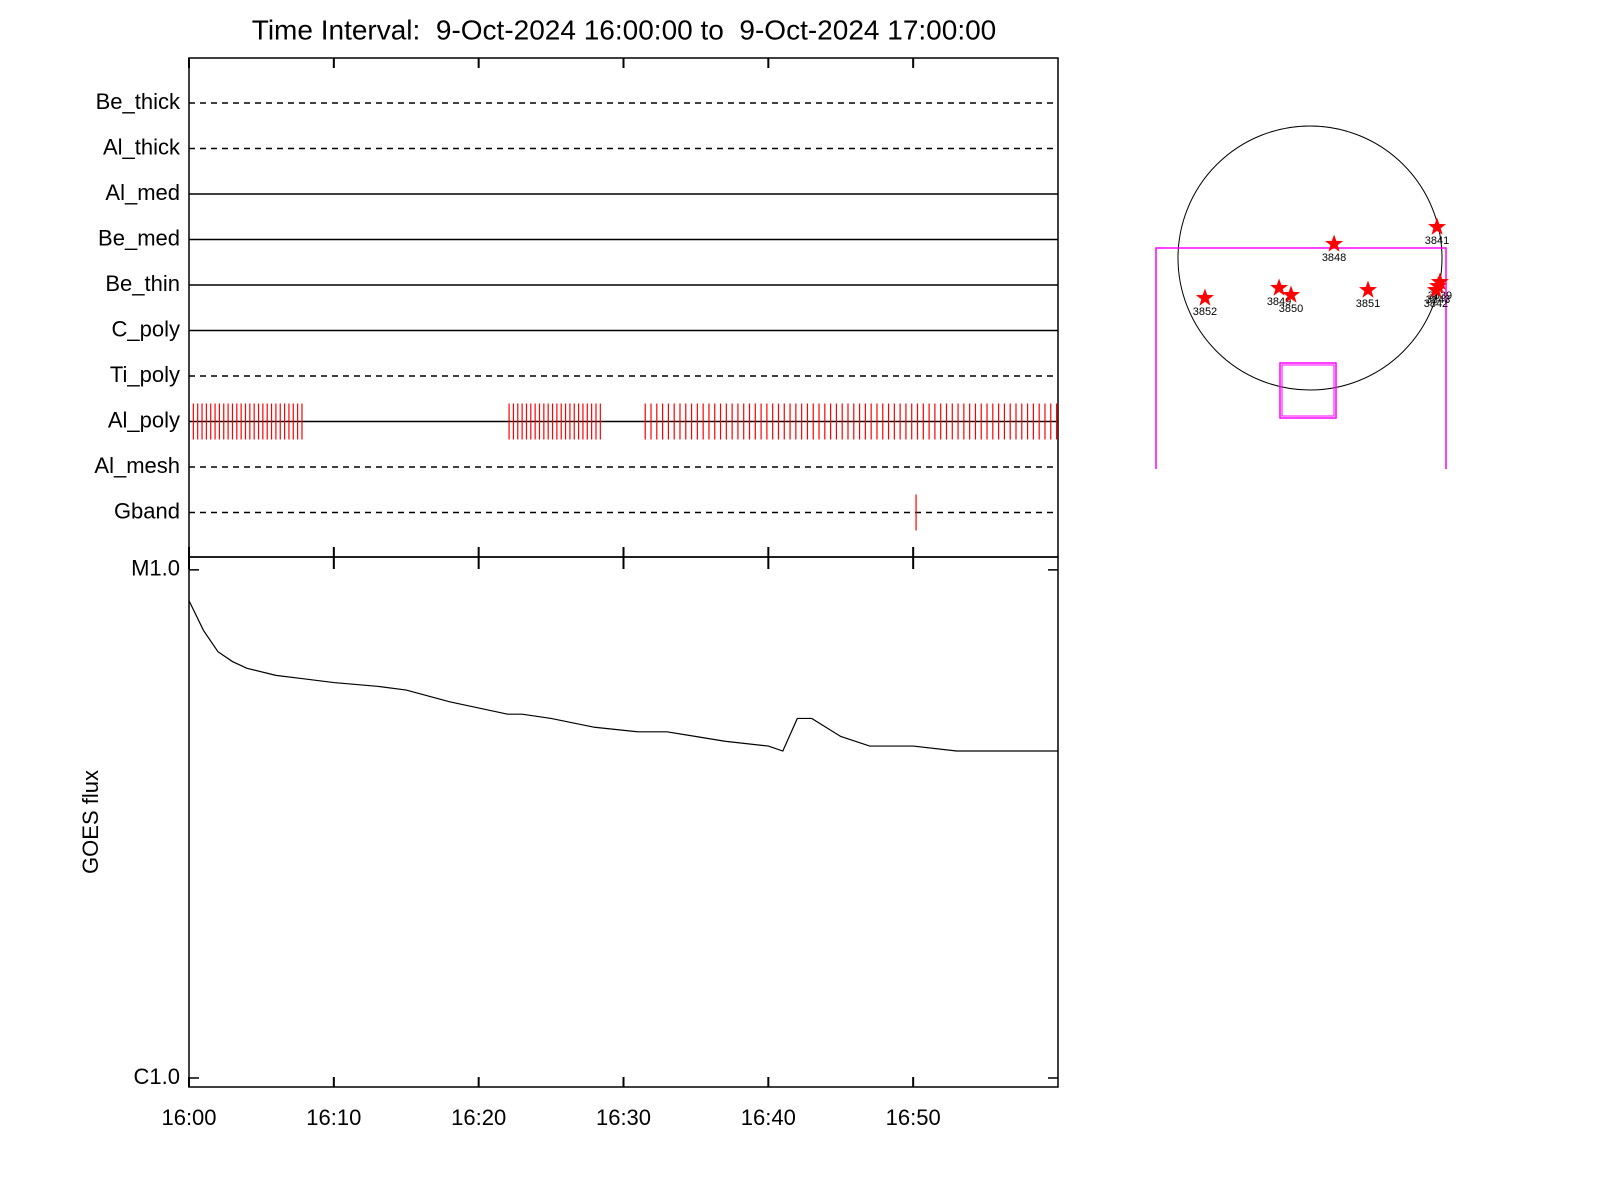  What do you see at coordinates (1437, 241) in the screenshot?
I see `region-label: 3841` at bounding box center [1437, 241].